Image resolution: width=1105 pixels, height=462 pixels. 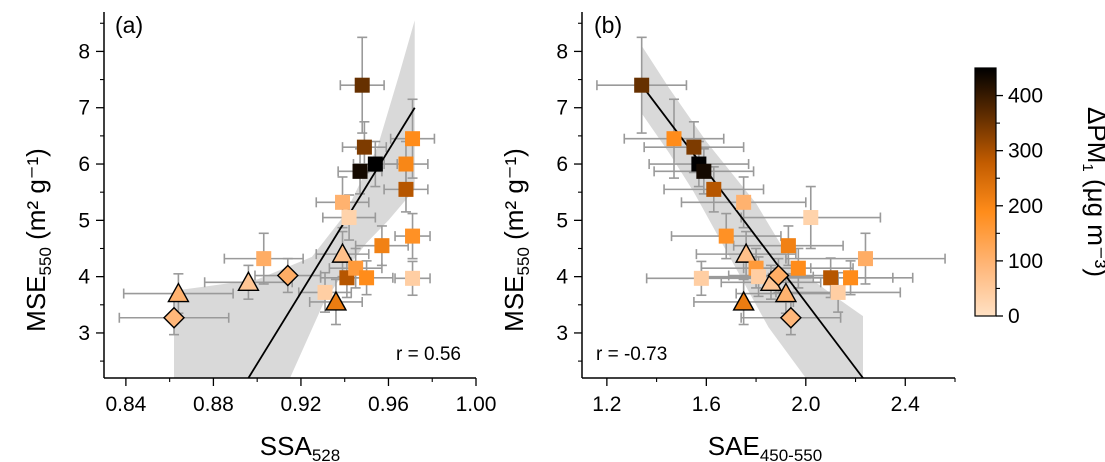 What do you see at coordinates (428, 354) in the screenshot?
I see `correlation-label: r = 0.56` at bounding box center [428, 354].